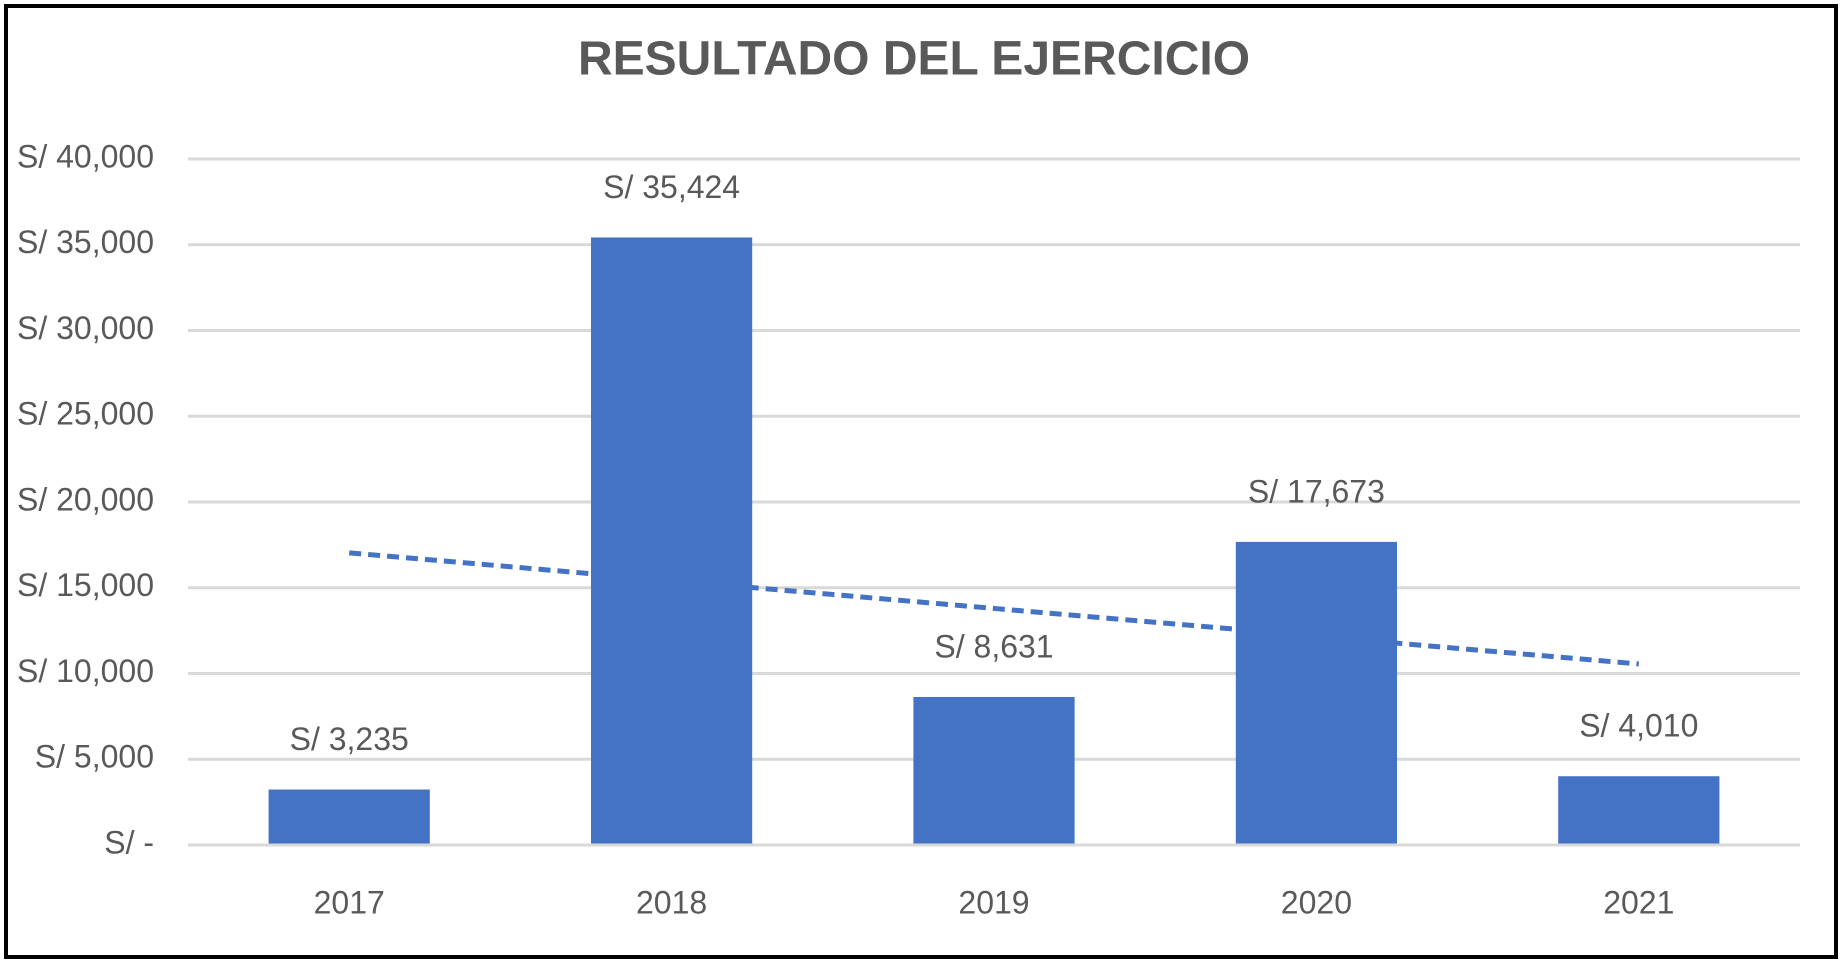  What do you see at coordinates (85, 328) in the screenshot?
I see `y-tick-label: S/ 30,000` at bounding box center [85, 328].